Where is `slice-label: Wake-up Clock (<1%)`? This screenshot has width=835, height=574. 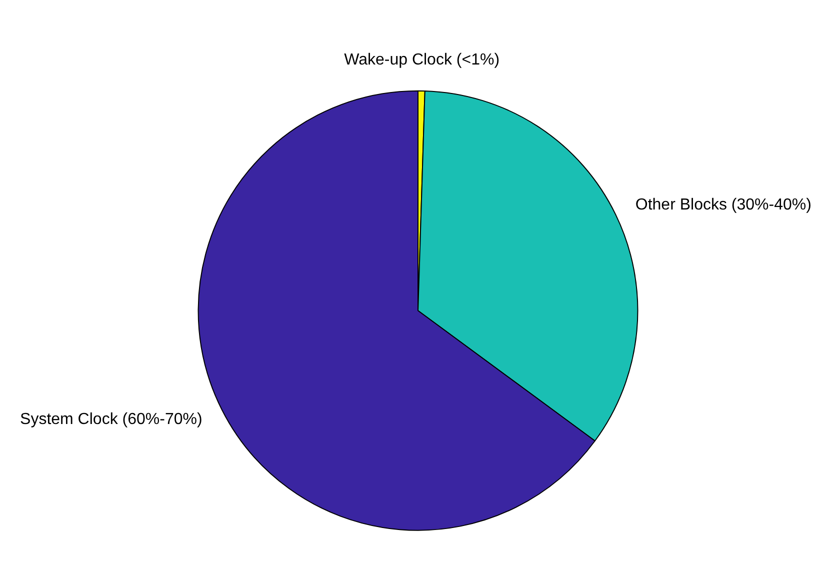 slice-label: Wake-up Clock (<1%) is located at coordinates (422, 60).